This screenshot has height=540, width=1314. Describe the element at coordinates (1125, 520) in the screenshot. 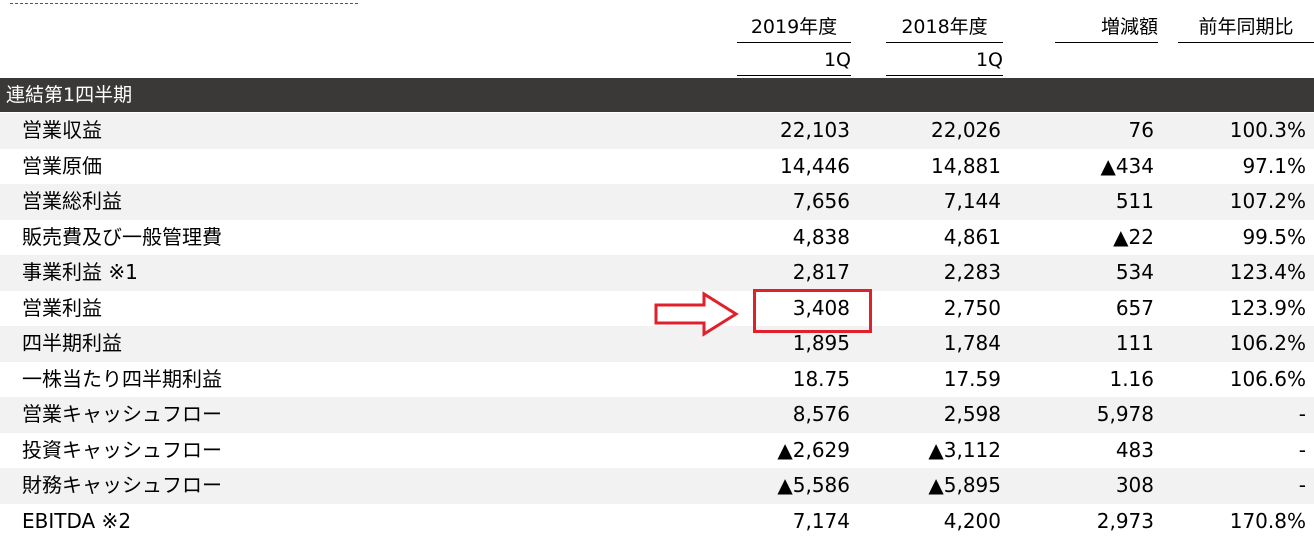

I see `cell-diff: 2,973` at that location.